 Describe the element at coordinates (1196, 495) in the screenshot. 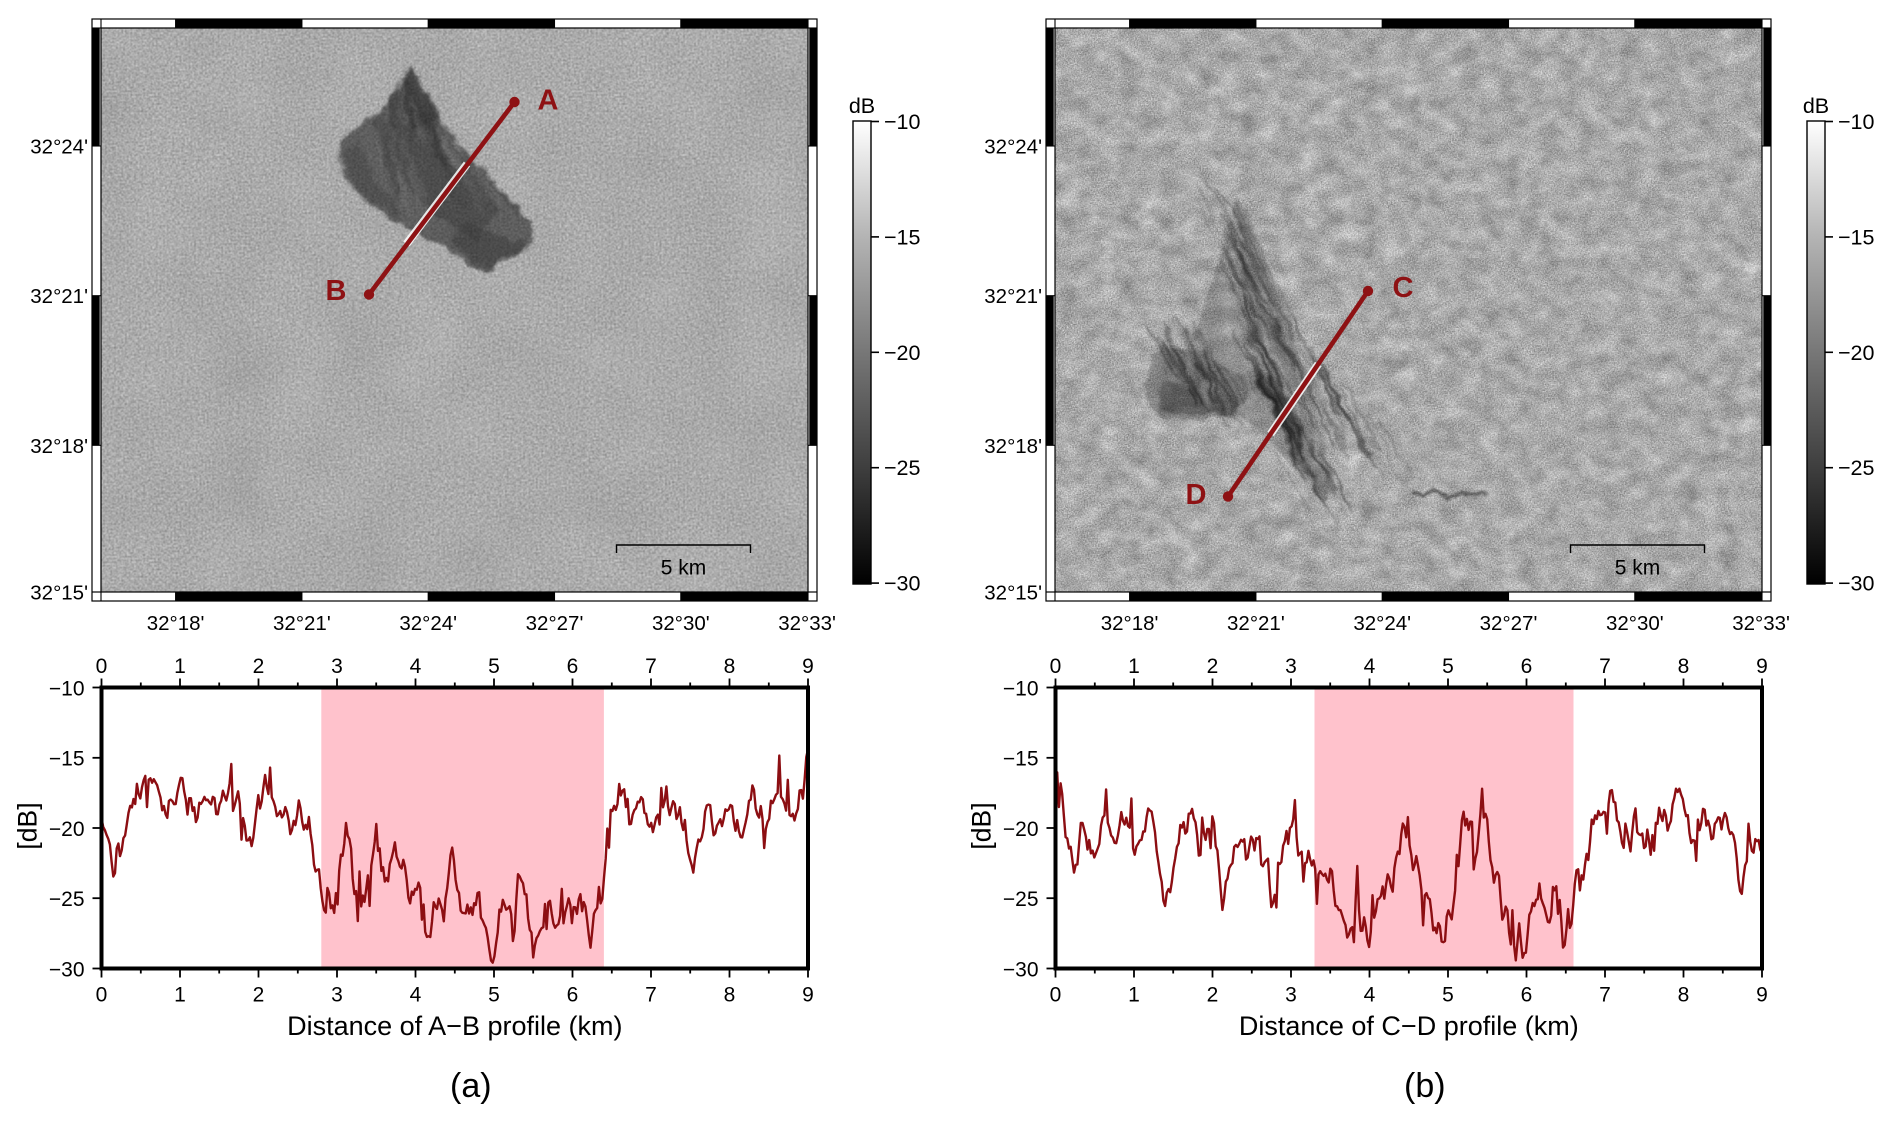

I see `svg-text: D` at that location.